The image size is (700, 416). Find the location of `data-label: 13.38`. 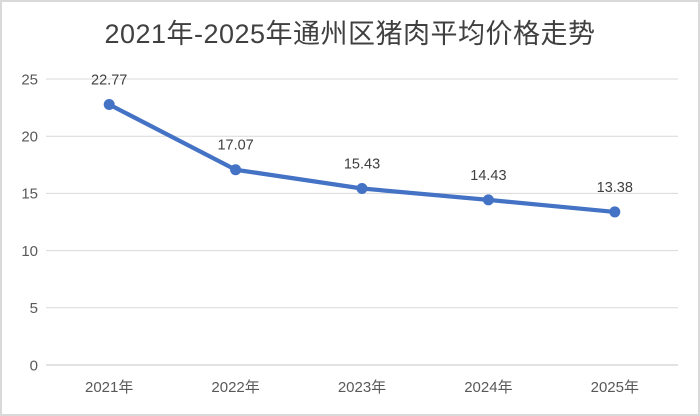

data-label: 13.38 is located at coordinates (615, 188).